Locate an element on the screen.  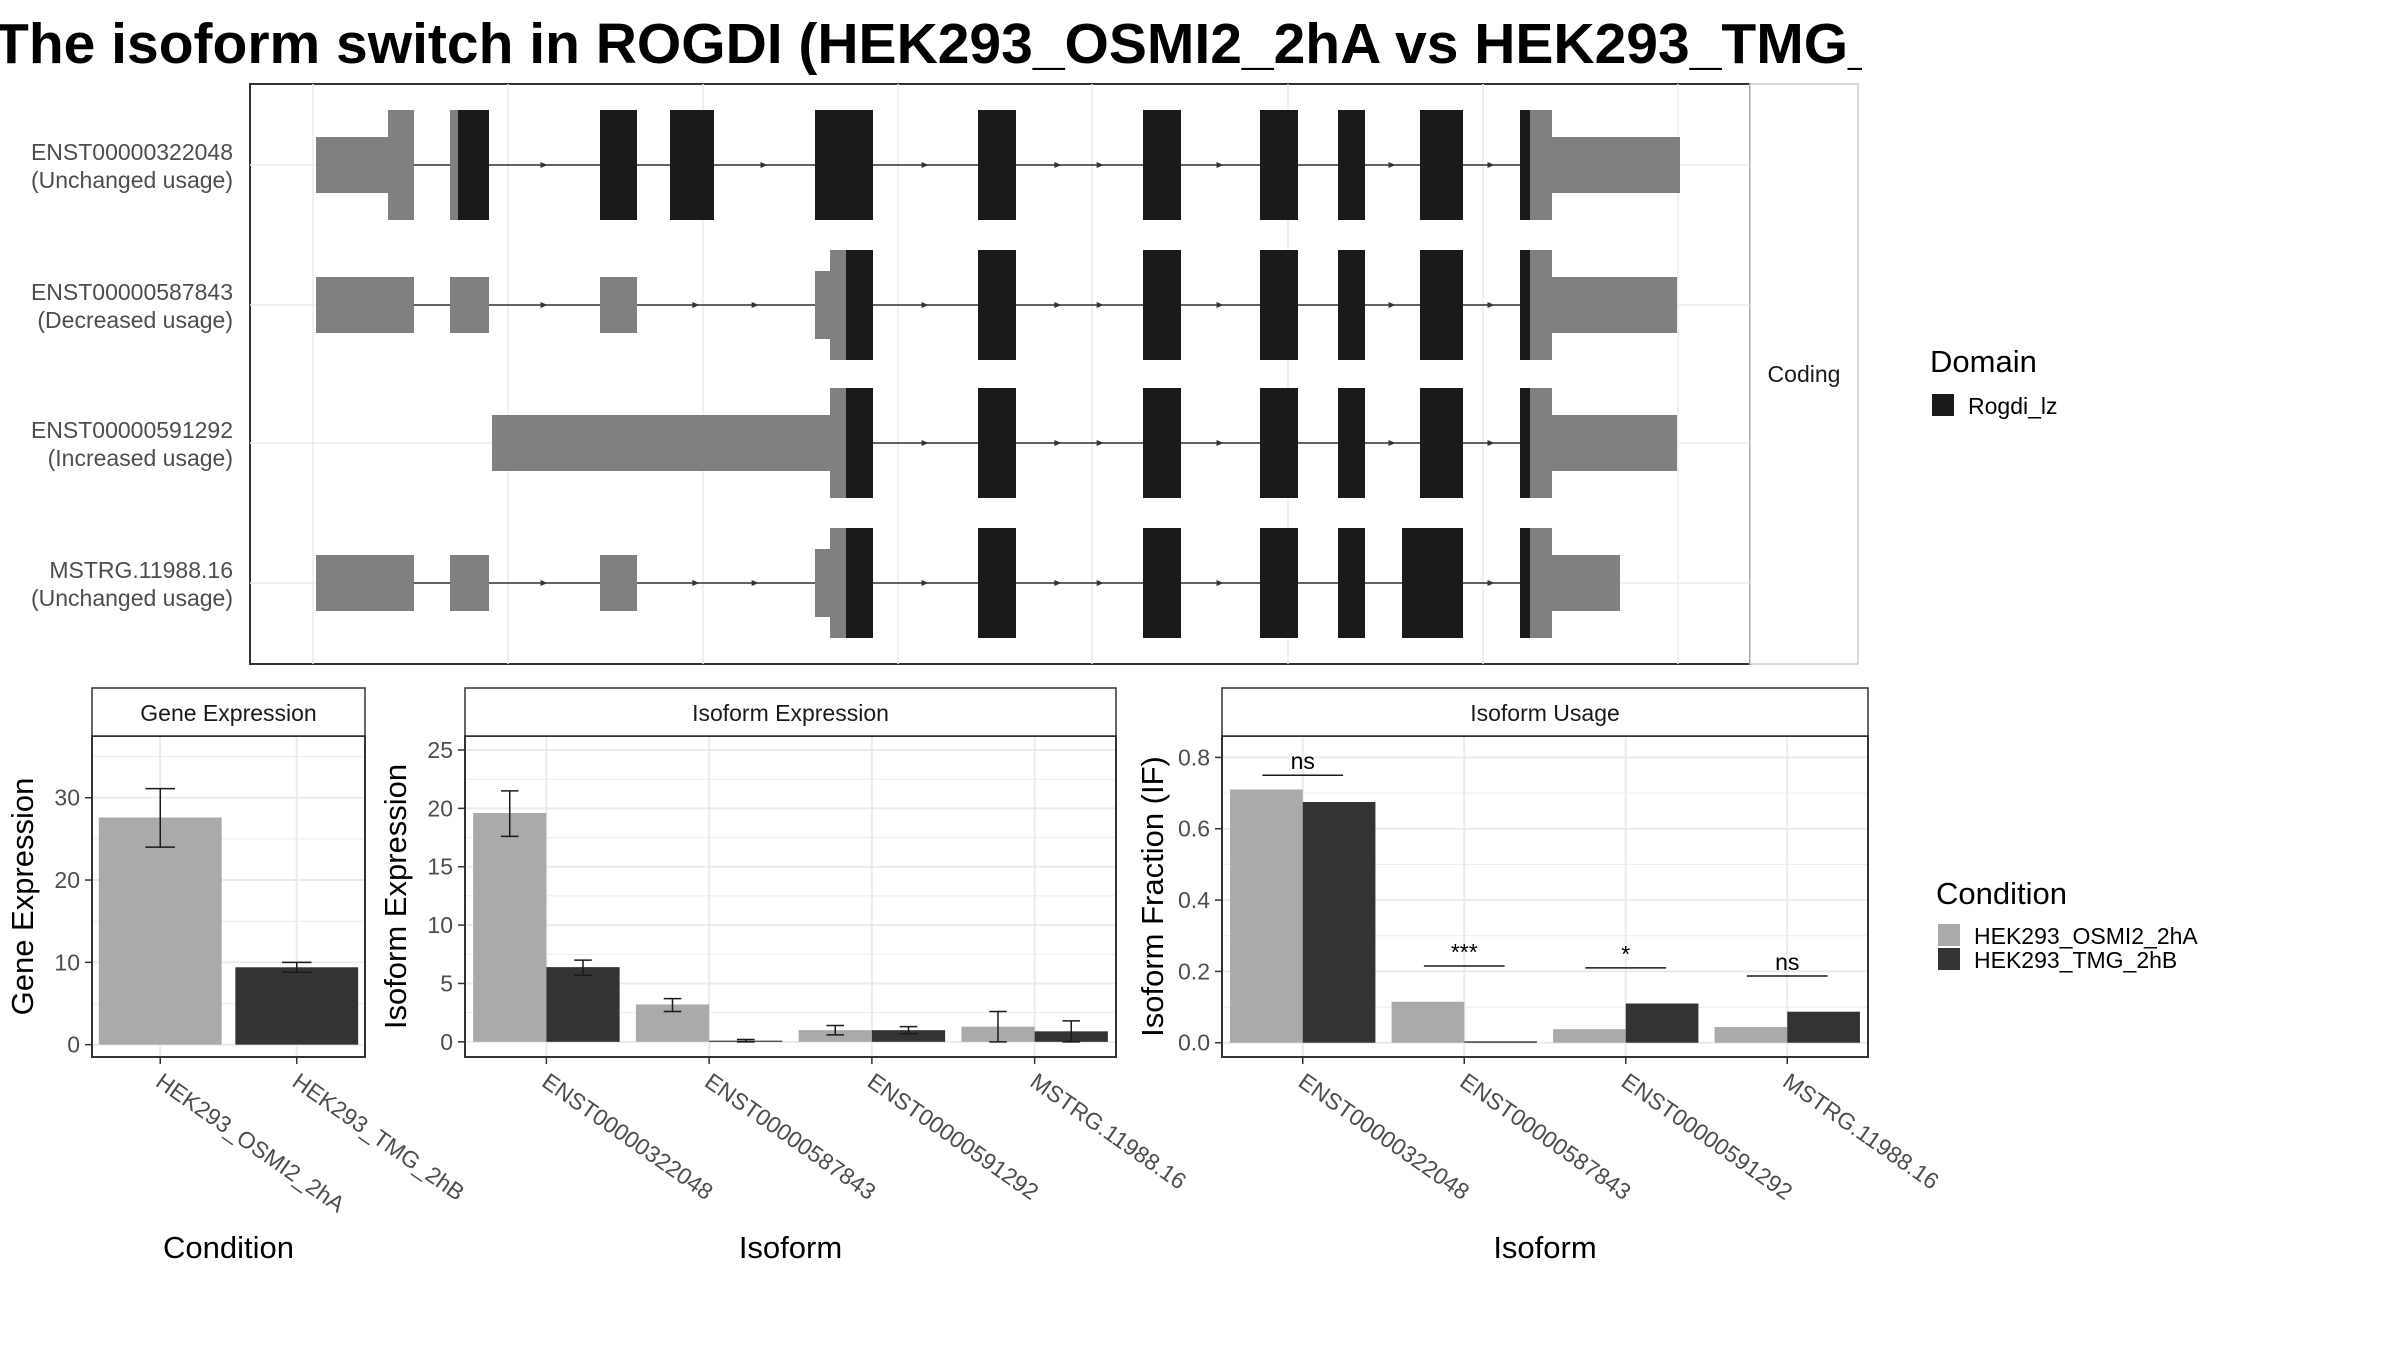
domain-legend-swatch is located at coordinates (1943, 405).